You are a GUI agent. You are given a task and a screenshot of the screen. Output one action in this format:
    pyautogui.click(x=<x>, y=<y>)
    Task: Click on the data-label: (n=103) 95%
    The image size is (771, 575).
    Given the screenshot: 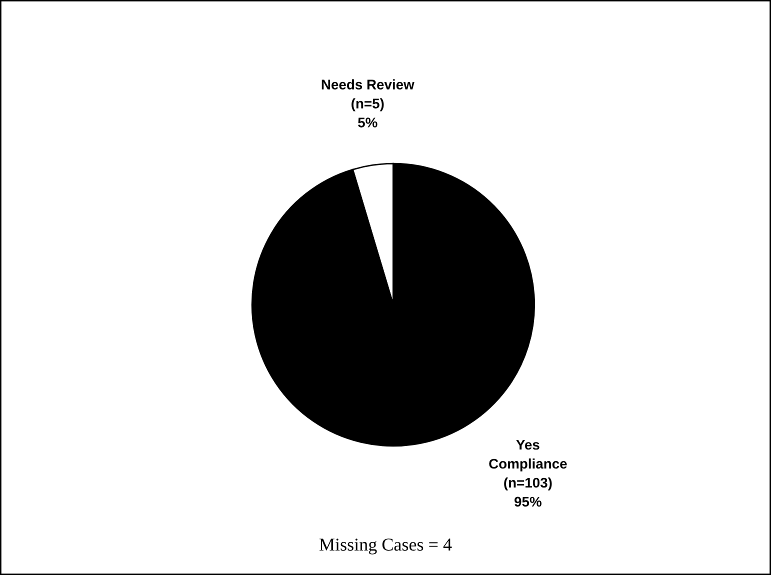 What is the action you would take?
    pyautogui.click(x=528, y=492)
    